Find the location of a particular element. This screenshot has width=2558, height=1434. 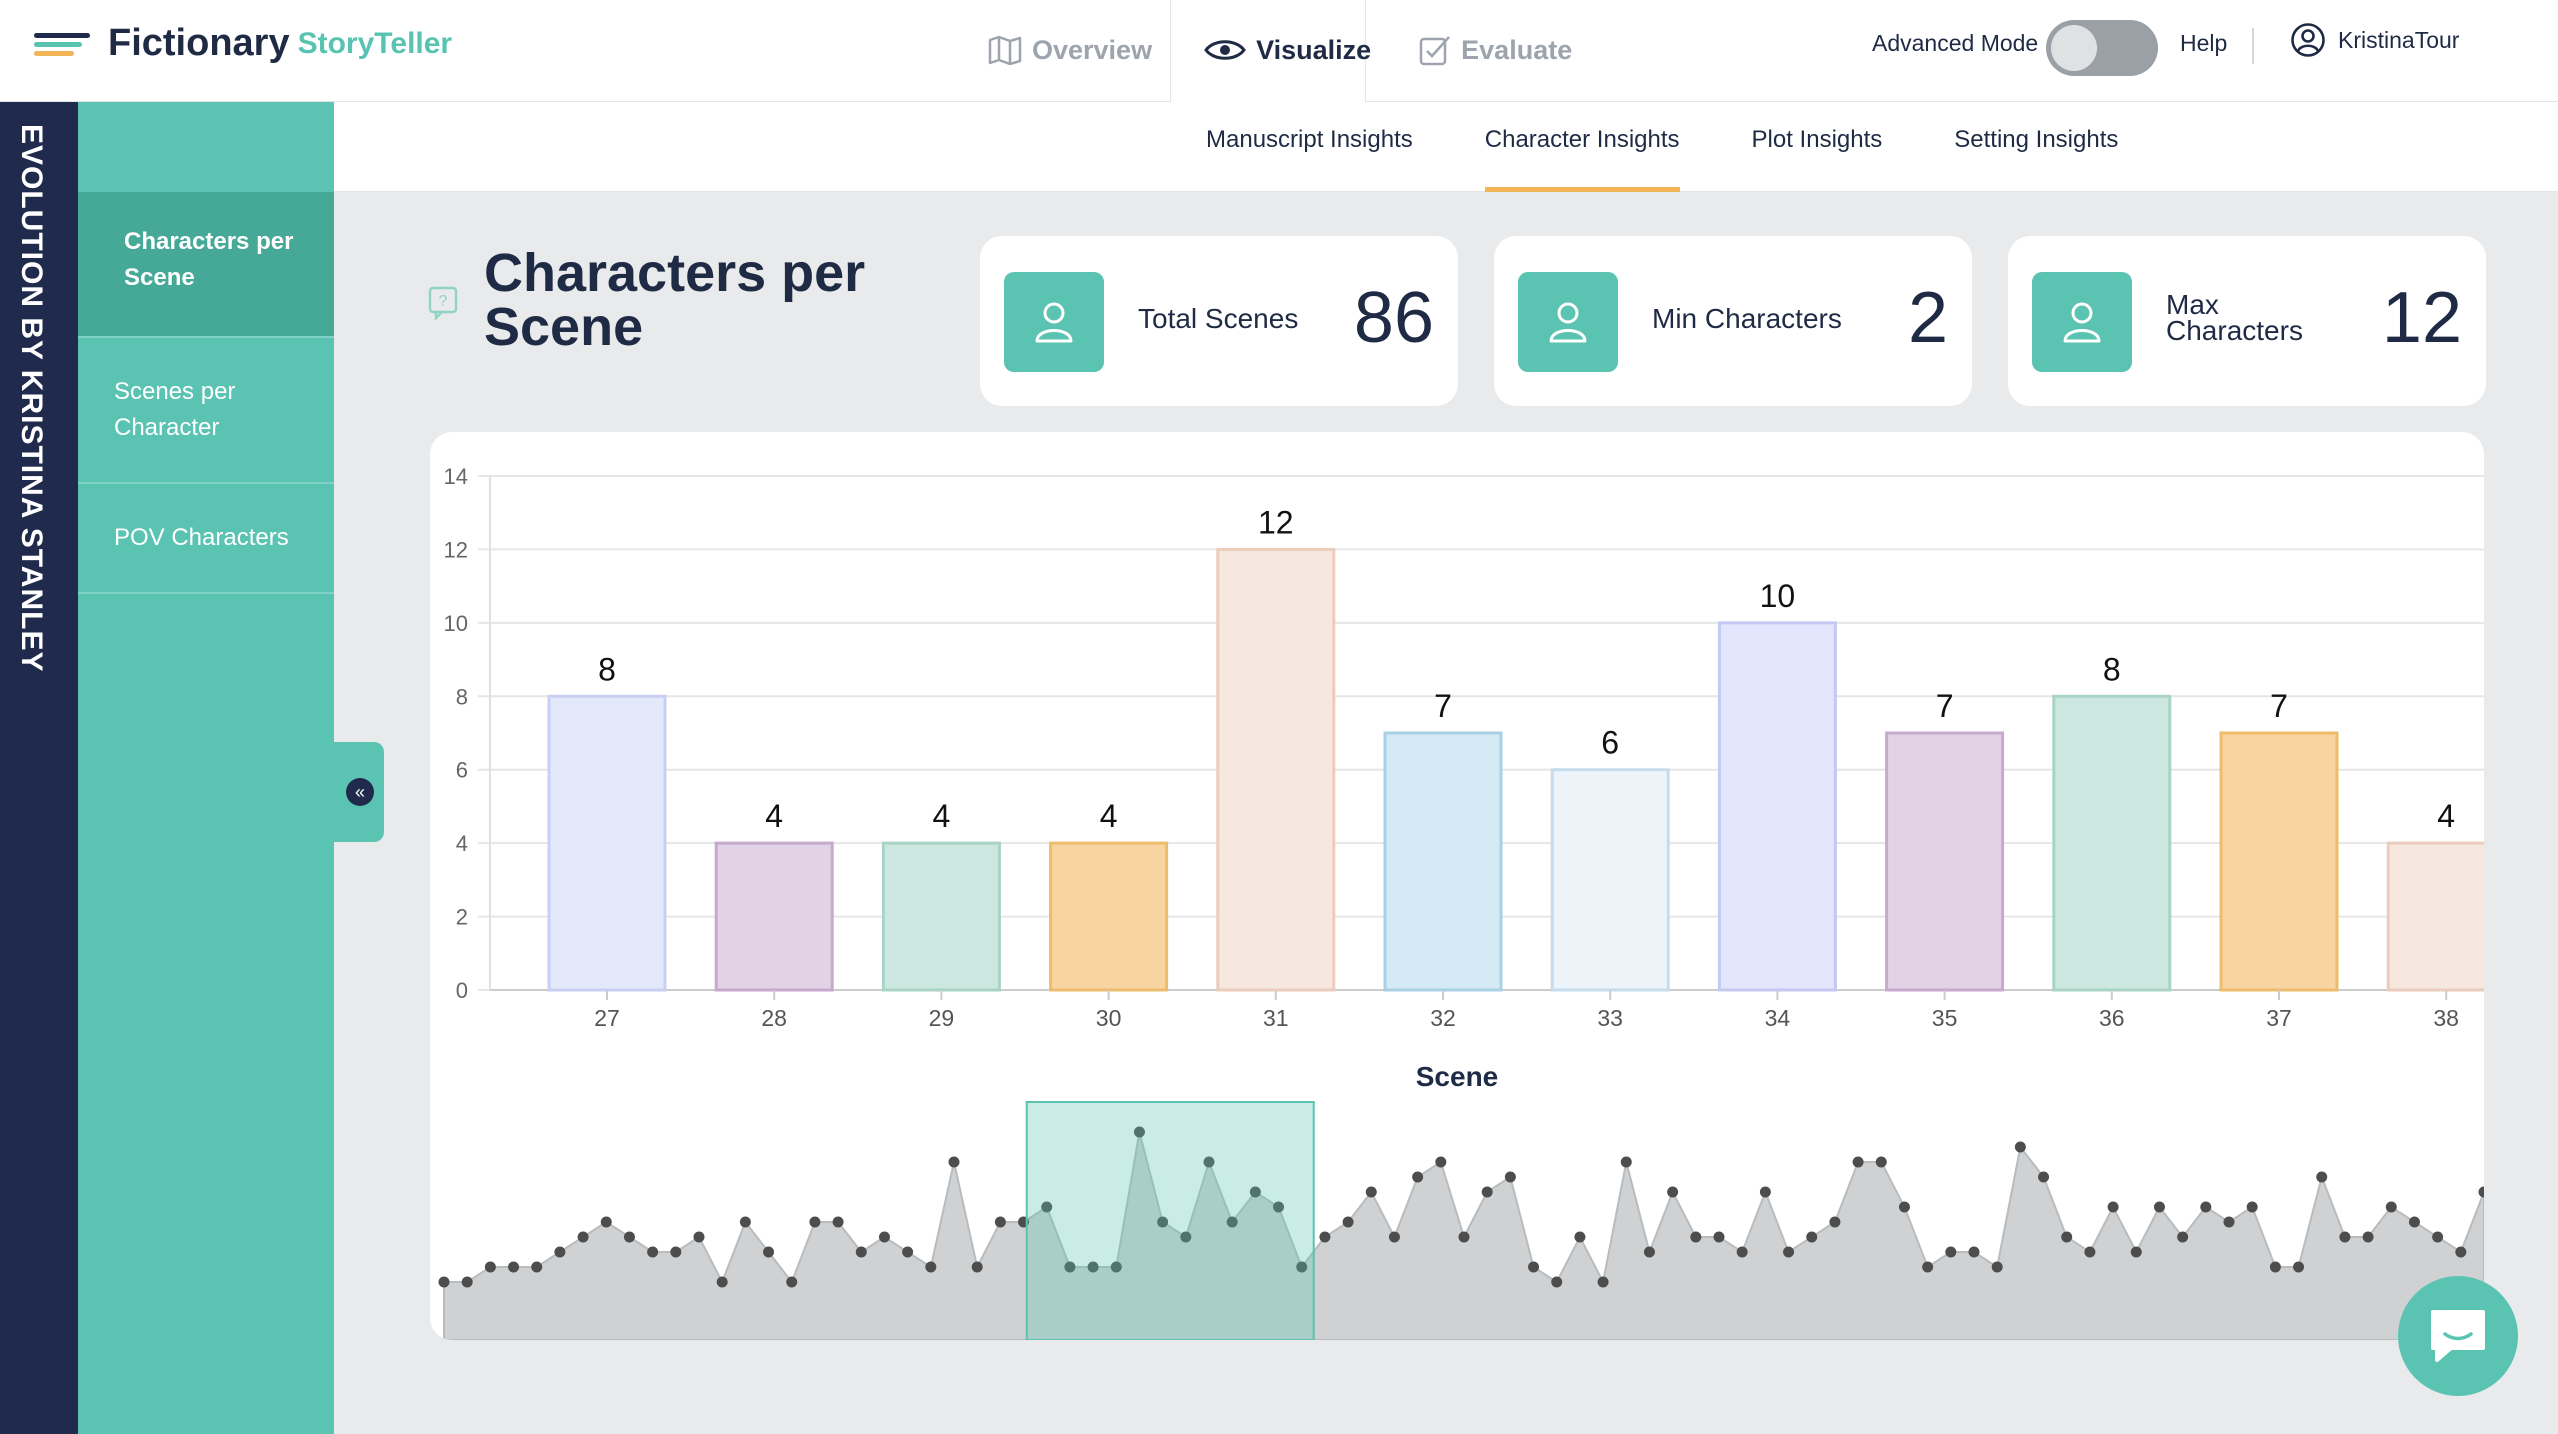

chat-icon is located at coordinates (2458, 1336).